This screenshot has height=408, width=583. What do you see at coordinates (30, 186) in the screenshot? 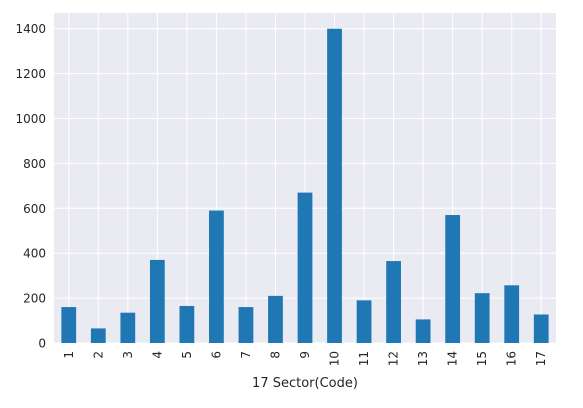
I see `y-tick-labels: 0 200 400 600 800 1000 1200 1400` at bounding box center [30, 186].